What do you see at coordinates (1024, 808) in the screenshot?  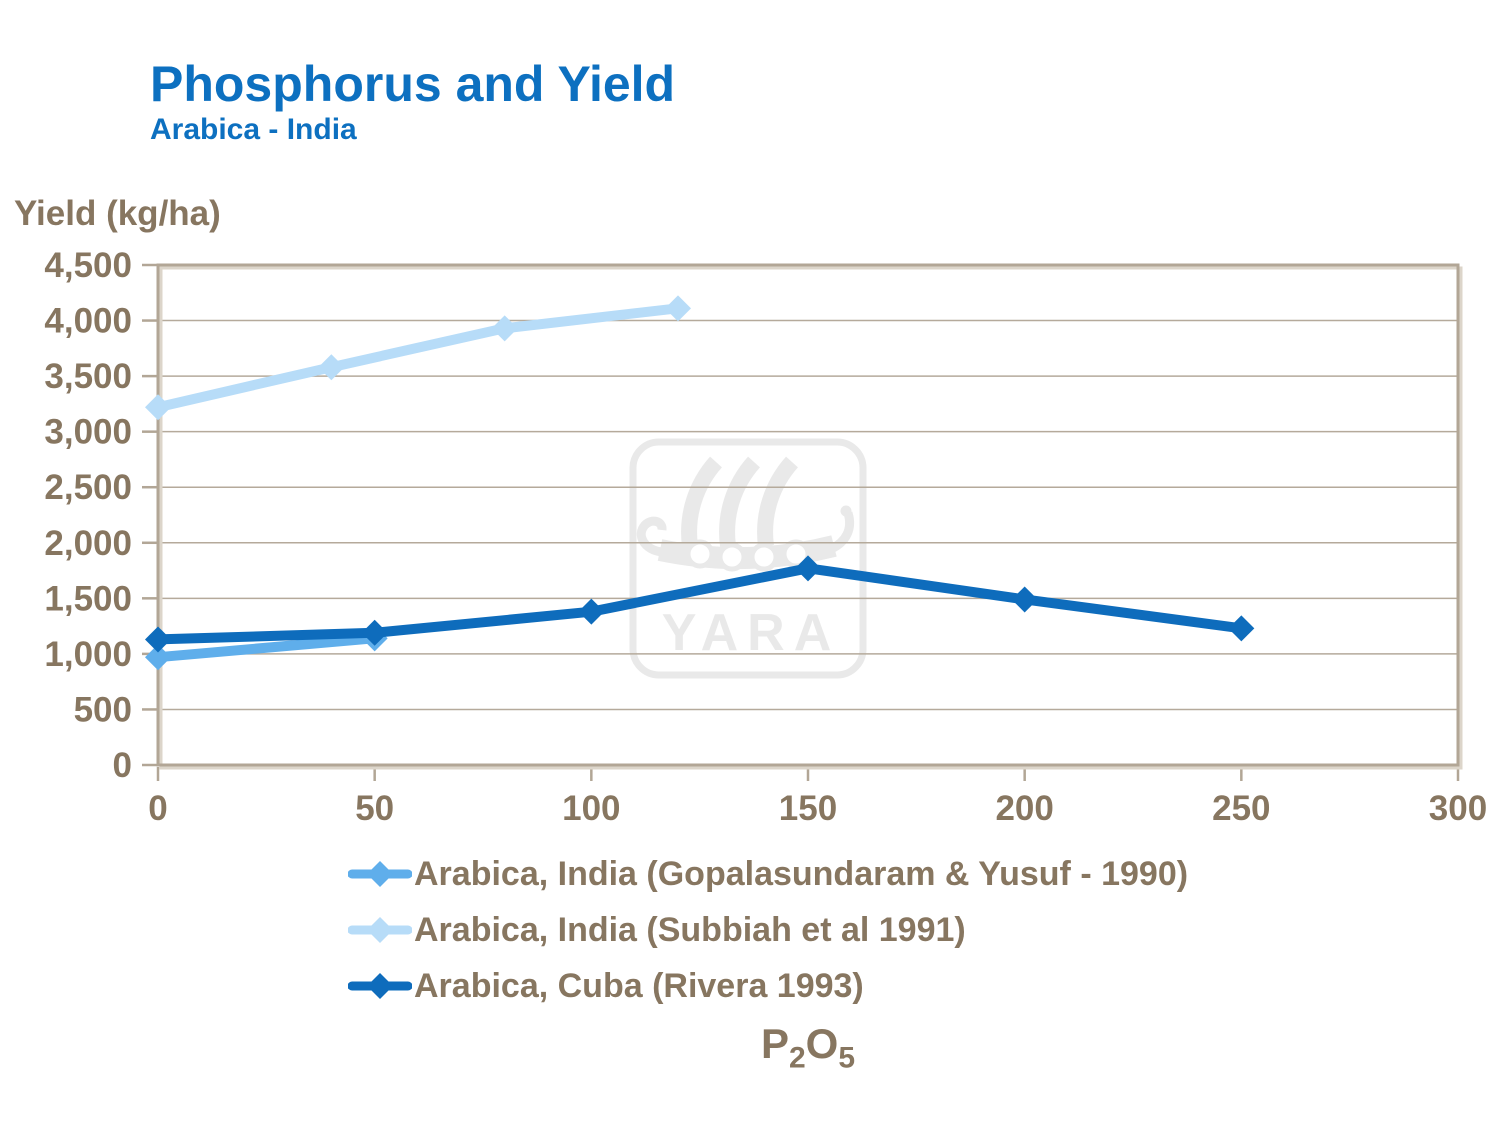 I see `x-tick-label: 200` at bounding box center [1024, 808].